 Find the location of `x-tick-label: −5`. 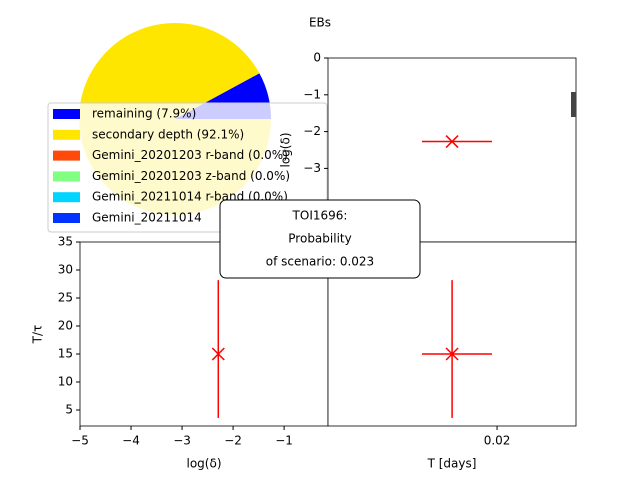

x-tick-label: −5 is located at coordinates (80, 441).